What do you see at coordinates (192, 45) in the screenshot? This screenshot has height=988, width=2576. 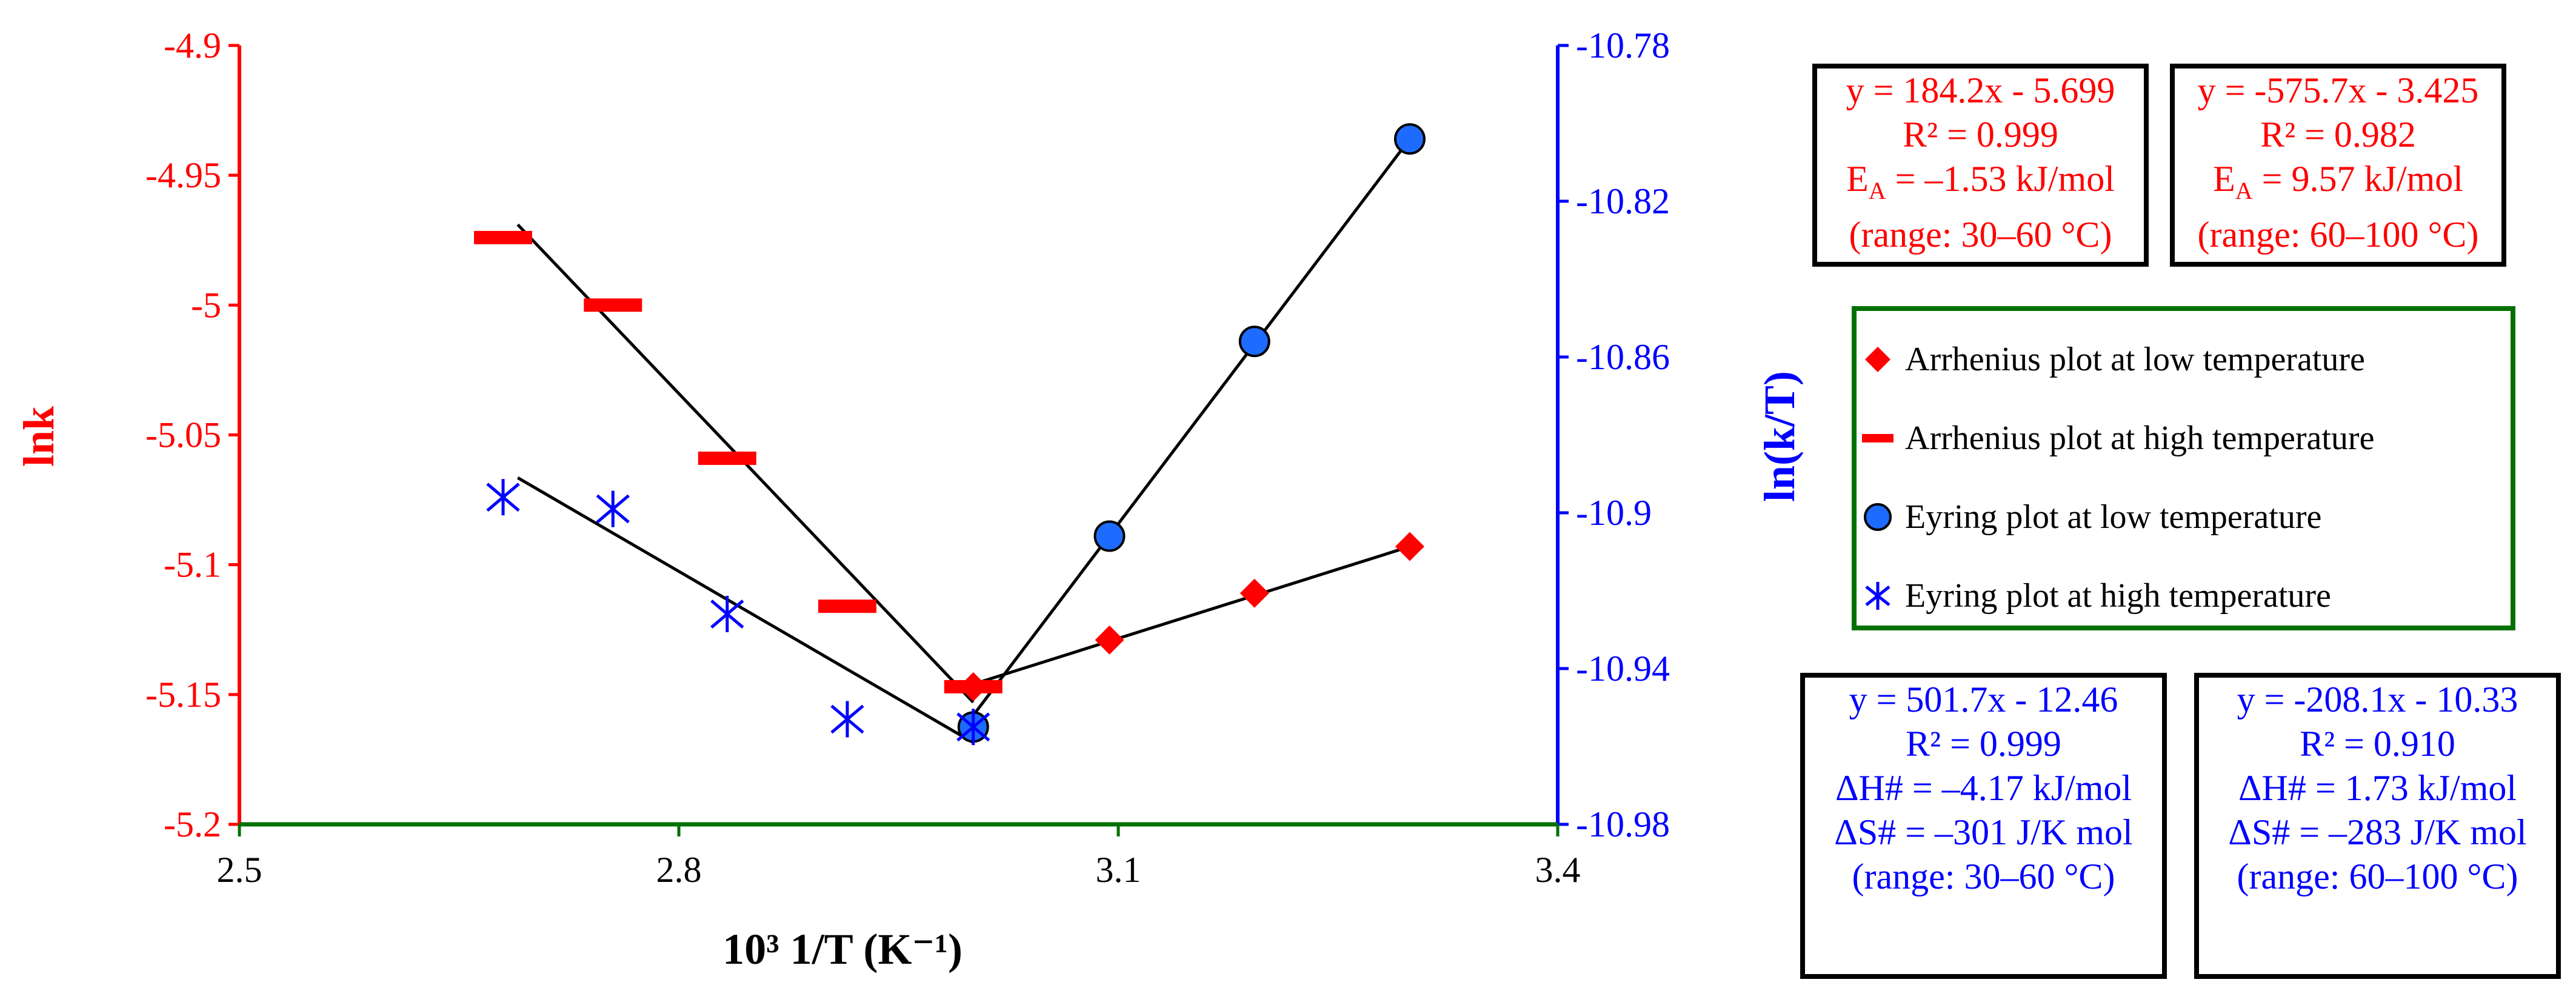 I see `y-tick-label-left: -4.9` at bounding box center [192, 45].